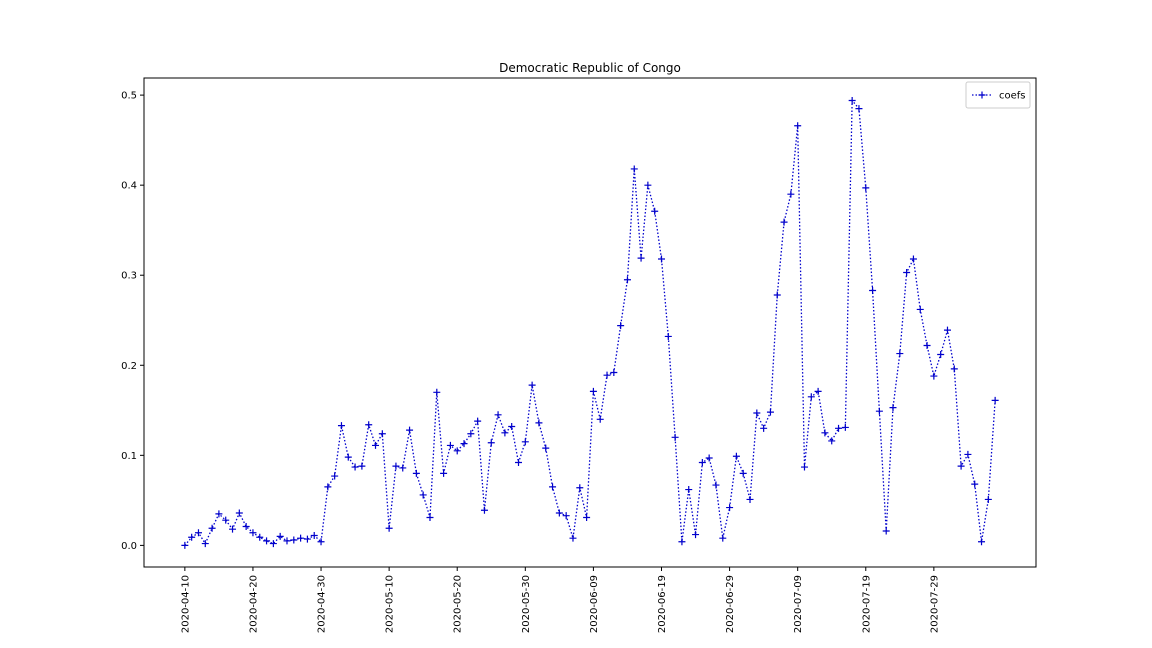  Describe the element at coordinates (129, 276) in the screenshot. I see `y-tick-label: 0.3` at that location.